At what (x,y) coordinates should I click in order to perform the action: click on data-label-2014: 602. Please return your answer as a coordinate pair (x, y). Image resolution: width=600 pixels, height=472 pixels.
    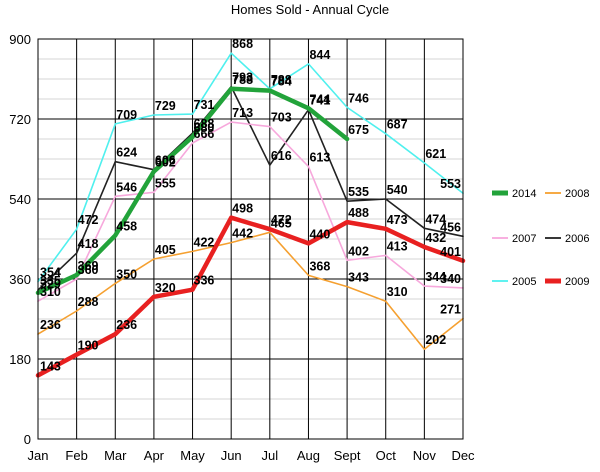
    Looking at the image, I should click on (165, 162).